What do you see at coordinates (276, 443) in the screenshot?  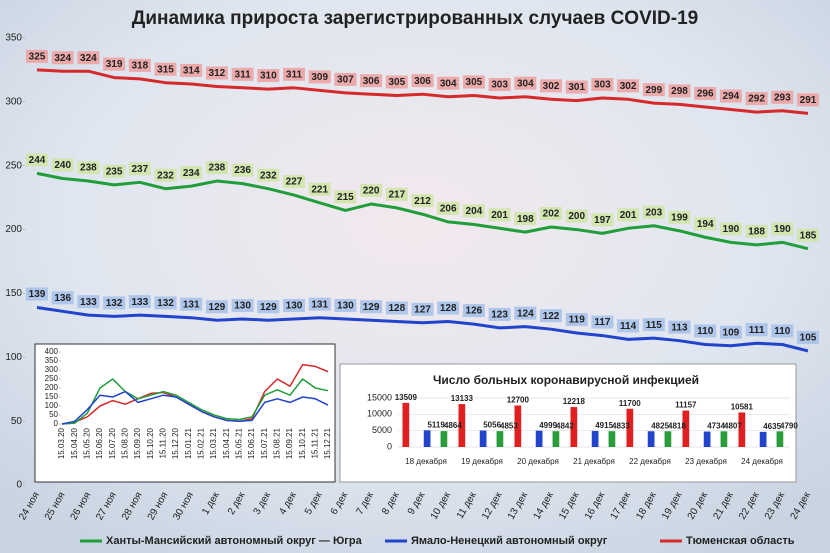 I see `x-tick-label: 15.08.21` at bounding box center [276, 443].